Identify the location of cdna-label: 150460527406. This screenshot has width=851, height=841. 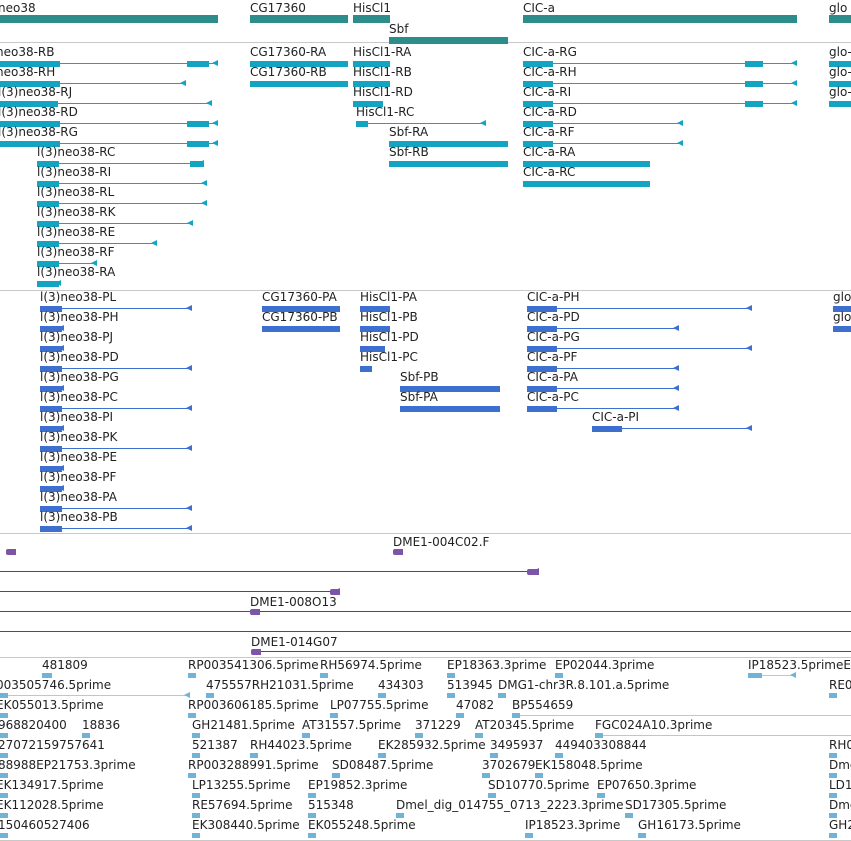
(45, 825).